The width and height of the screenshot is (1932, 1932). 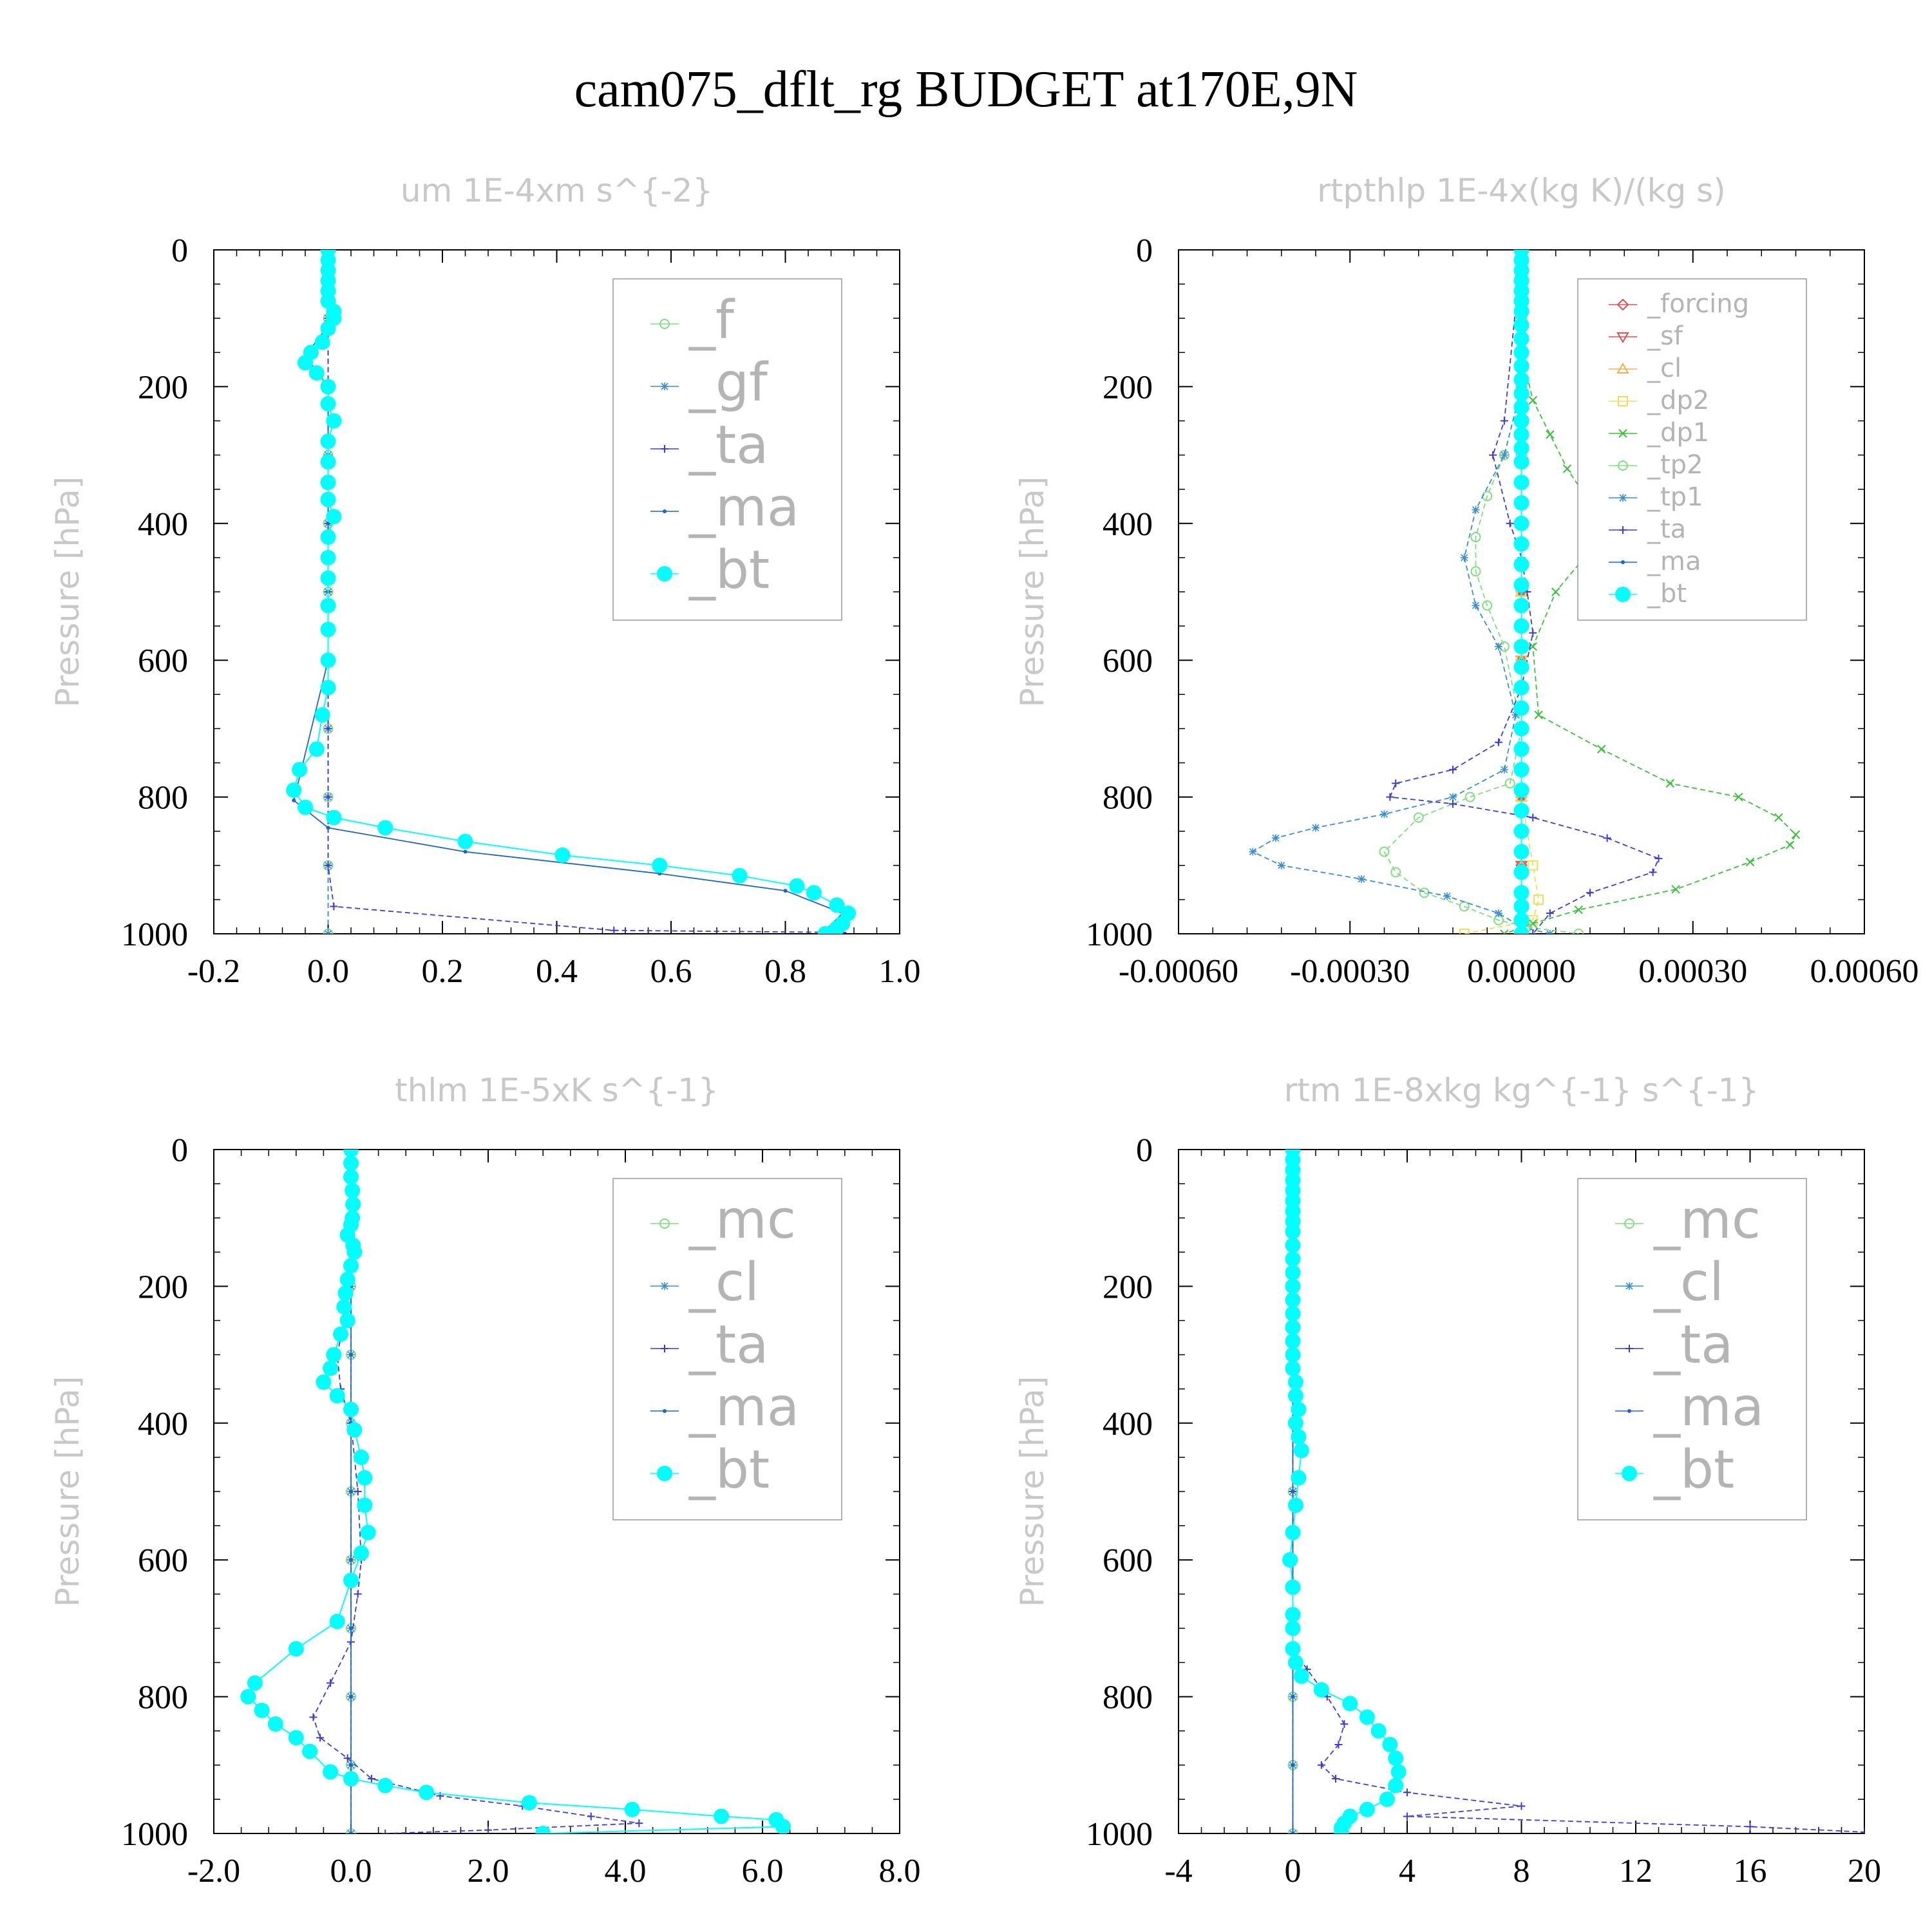 What do you see at coordinates (163, 1287) in the screenshot?
I see `y-tick-label: 200` at bounding box center [163, 1287].